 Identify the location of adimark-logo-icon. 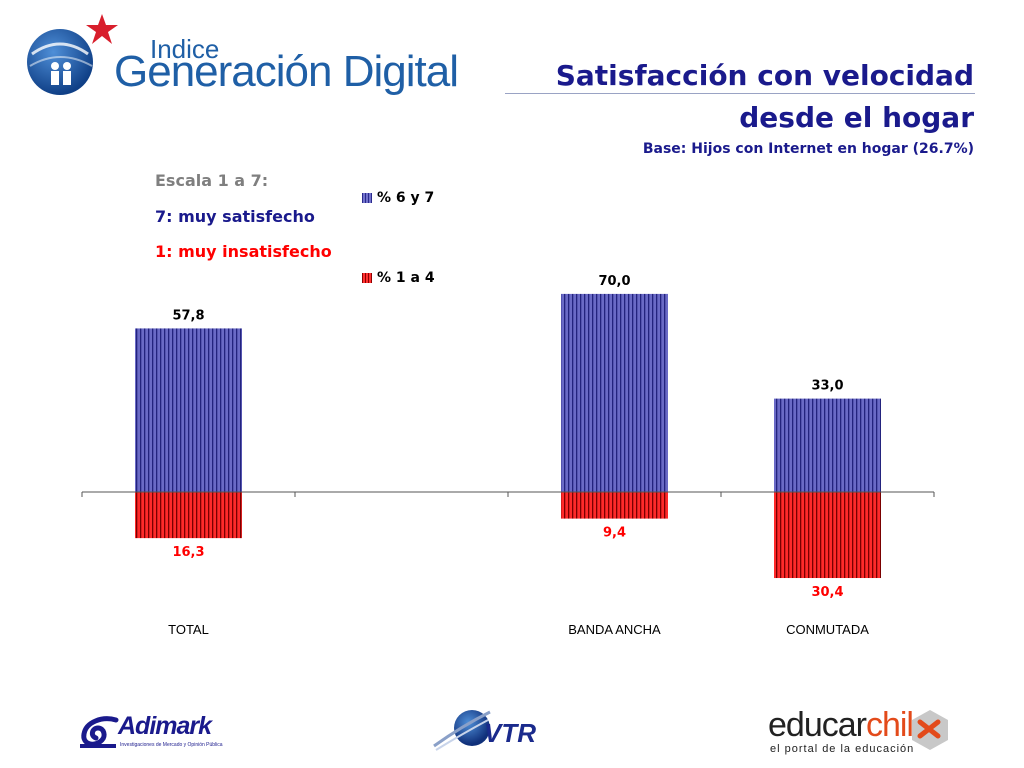
(99, 732).